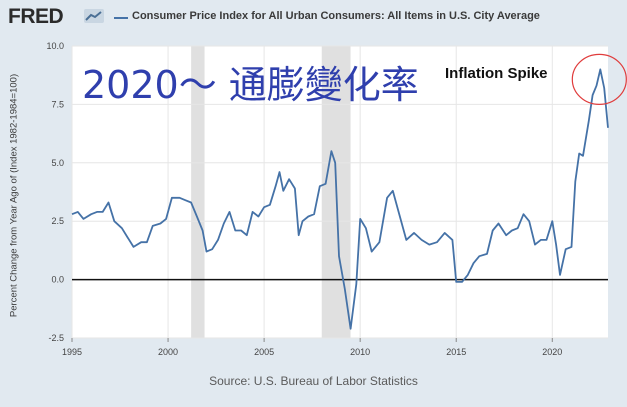 The image size is (627, 407). Describe the element at coordinates (250, 85) in the screenshot. I see `annotation-title: 2020～ 通膨變化率` at that location.